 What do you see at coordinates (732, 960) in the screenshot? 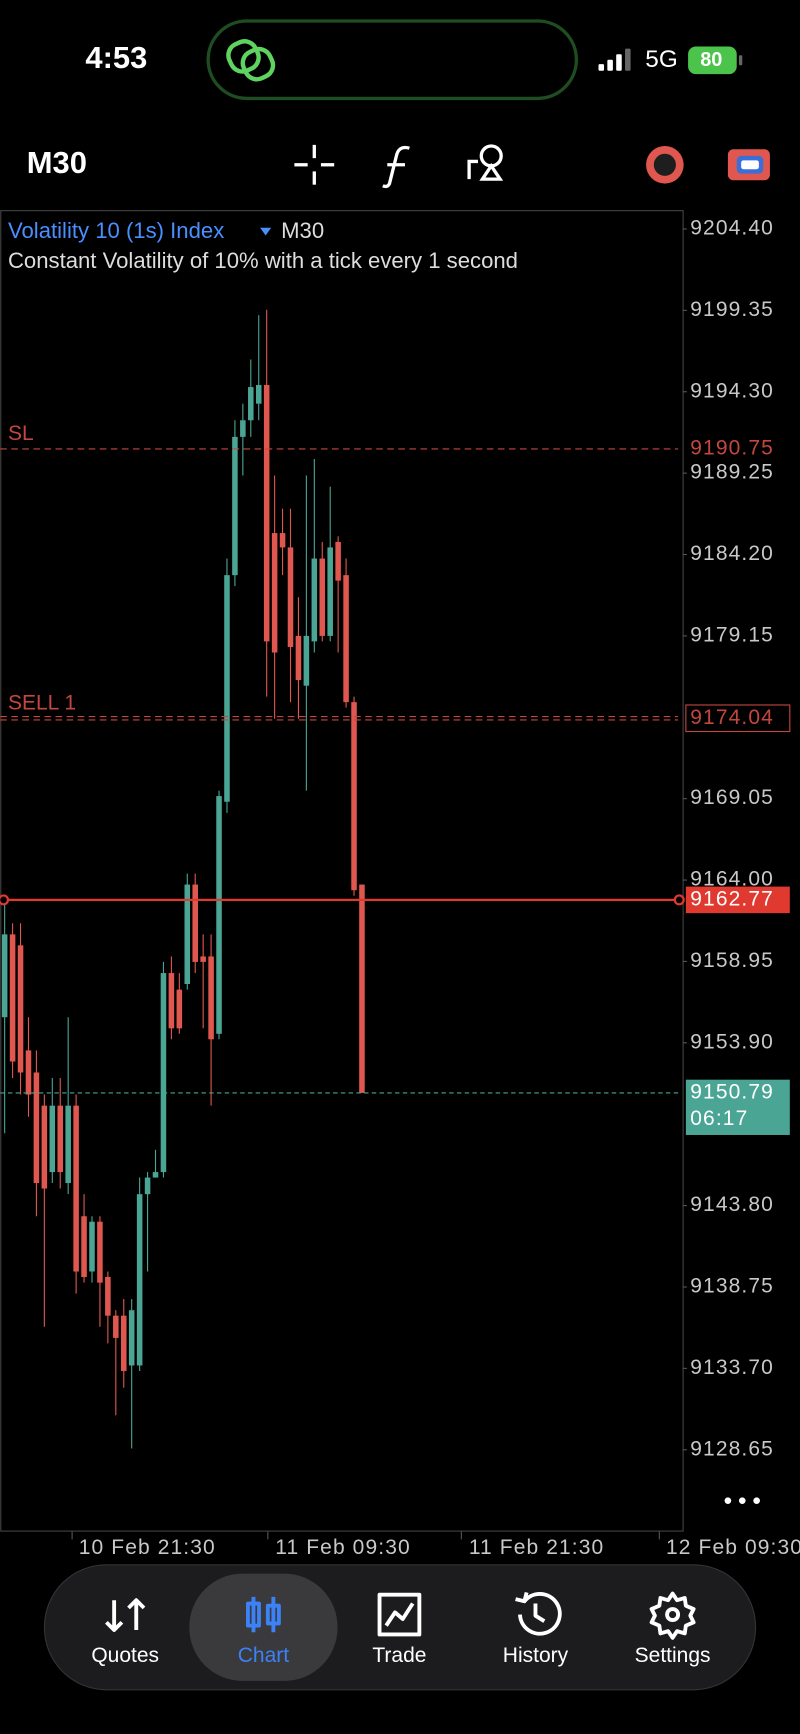
I see `y-tick-label: 9158.95` at bounding box center [732, 960].